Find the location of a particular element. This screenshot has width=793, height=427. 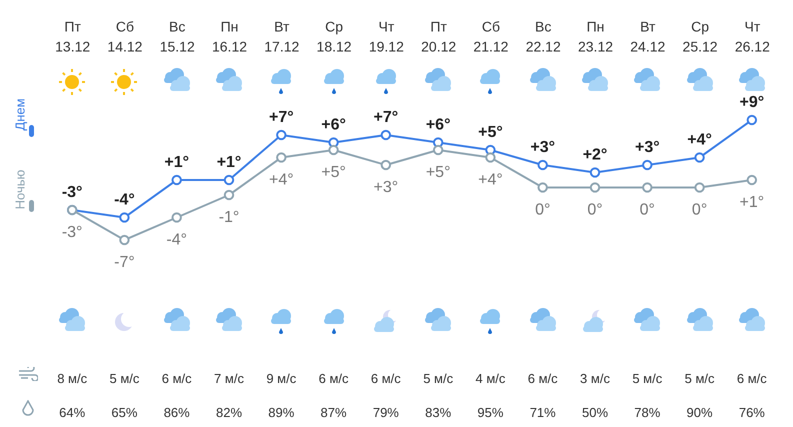

text: 86% is located at coordinates (177, 412).